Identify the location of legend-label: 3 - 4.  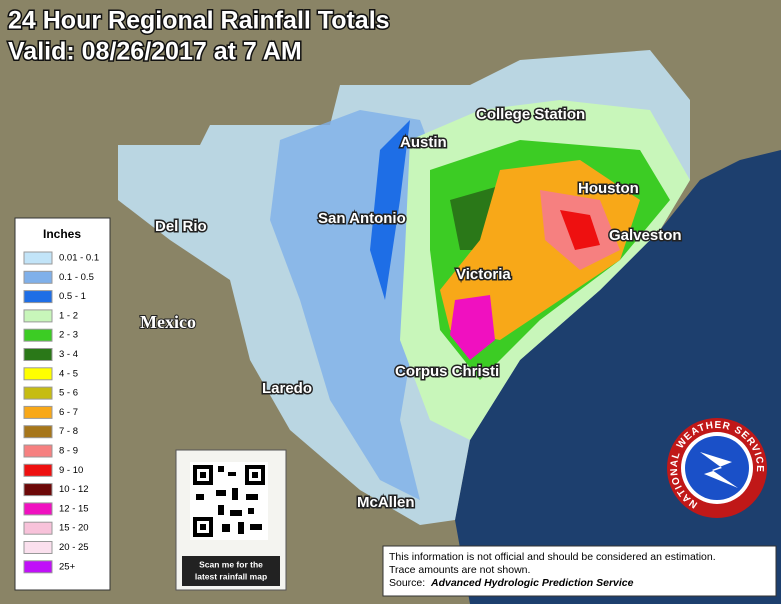
(68, 354).